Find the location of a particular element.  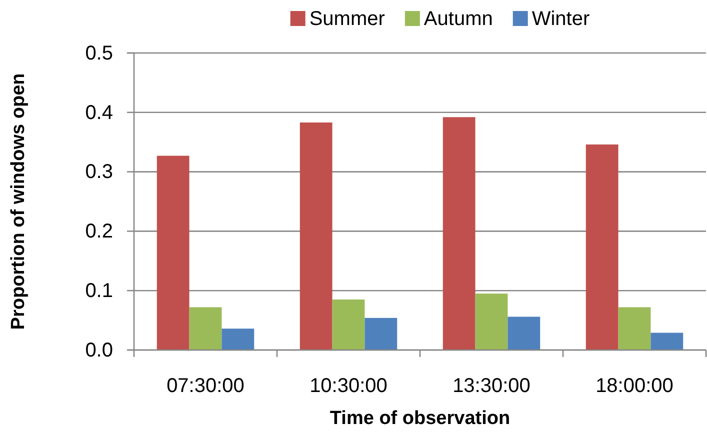

x-tick-label: 10:30:00 is located at coordinates (349, 386).